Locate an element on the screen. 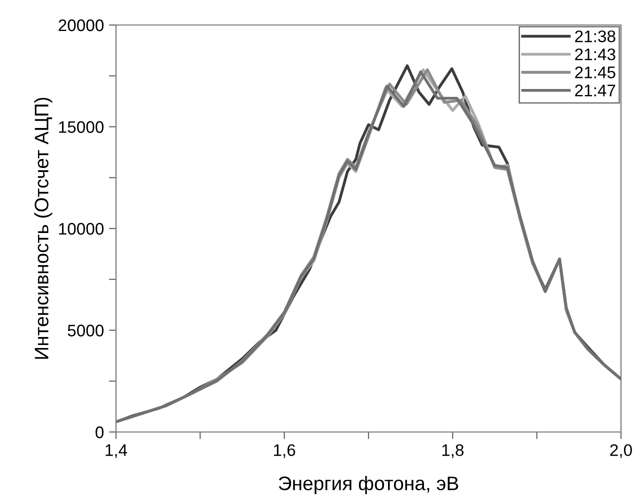 The width and height of the screenshot is (635, 504). x-axis-title: Энергия фотона, эВ is located at coordinates (368, 485).